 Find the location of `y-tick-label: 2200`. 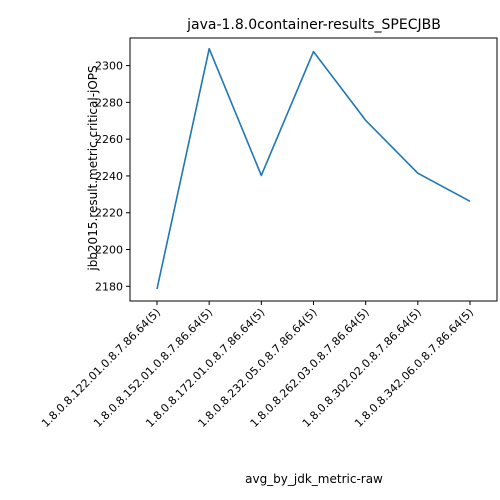

y-tick-label: 2200 is located at coordinates (109, 250).